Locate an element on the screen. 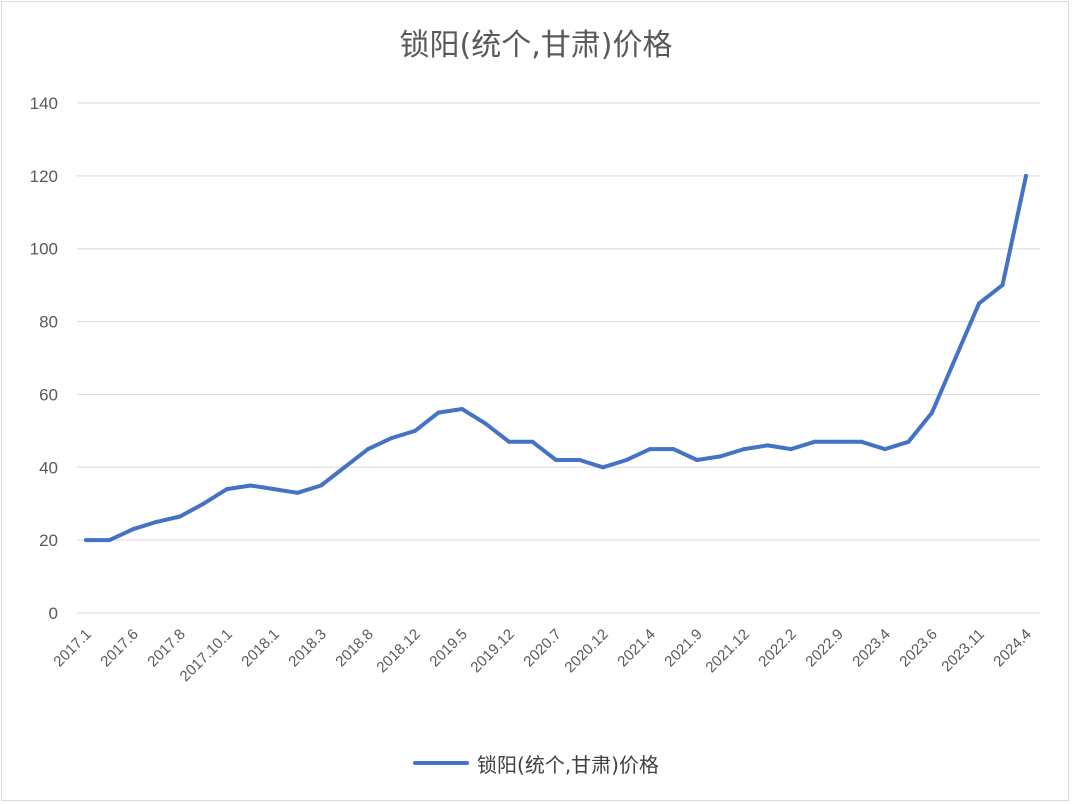 The image size is (1072, 804). x-tick-label: 2018.1 is located at coordinates (260, 648).